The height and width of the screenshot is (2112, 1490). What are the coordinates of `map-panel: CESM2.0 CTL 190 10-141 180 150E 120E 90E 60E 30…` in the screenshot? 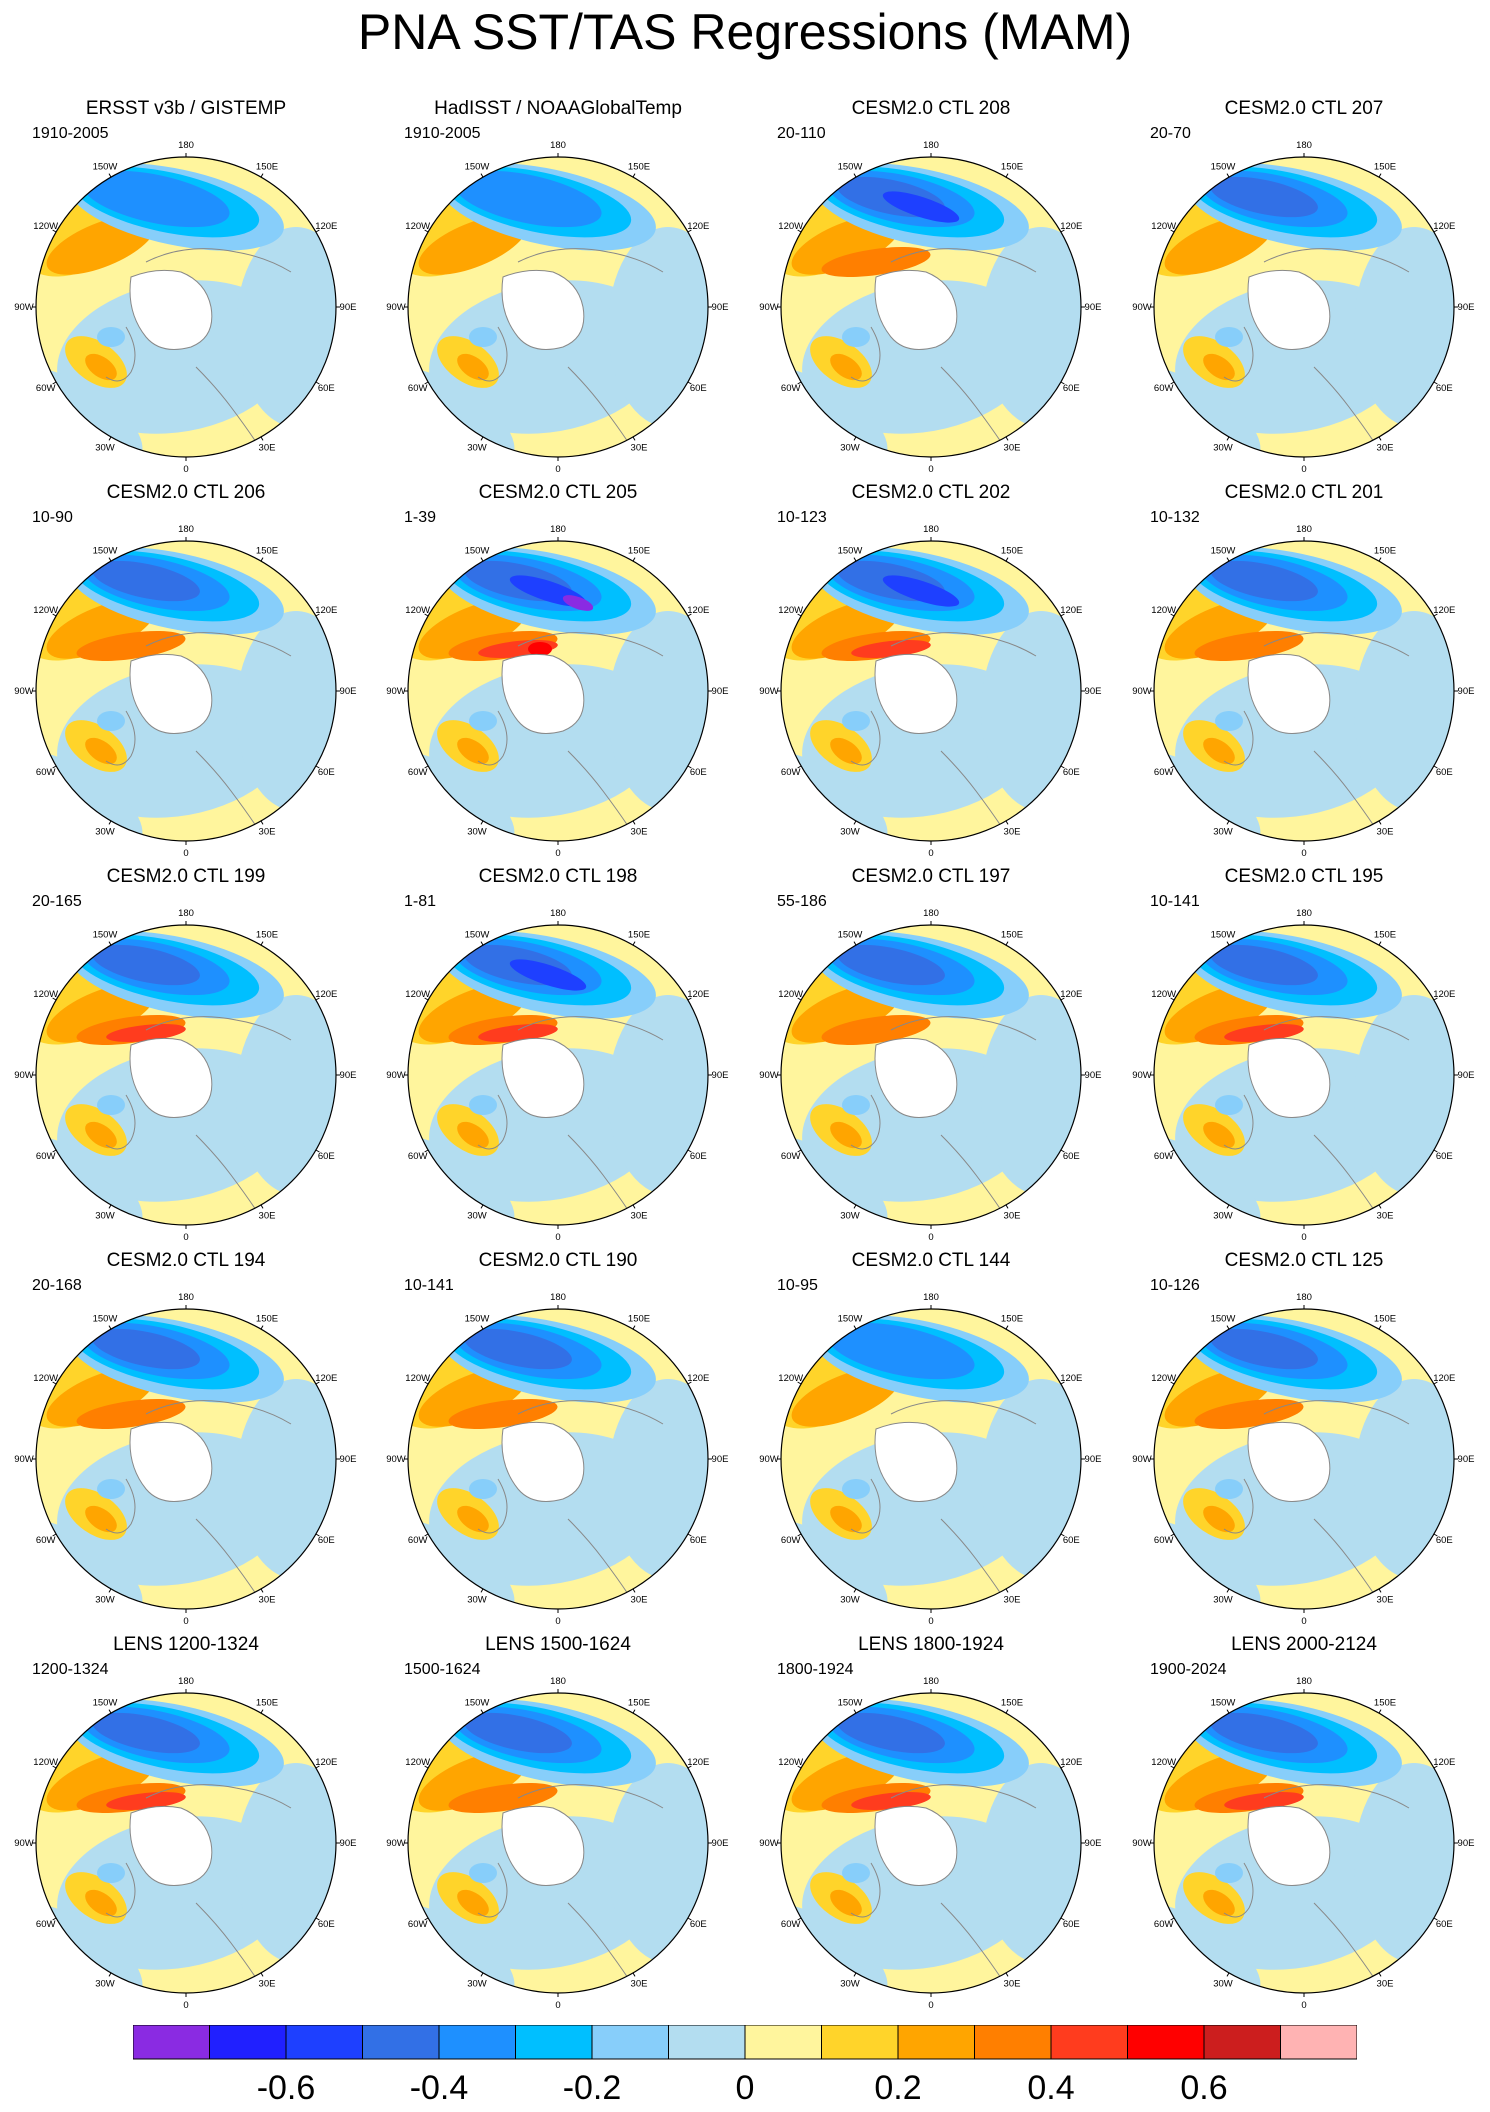 It's located at (558, 1441).